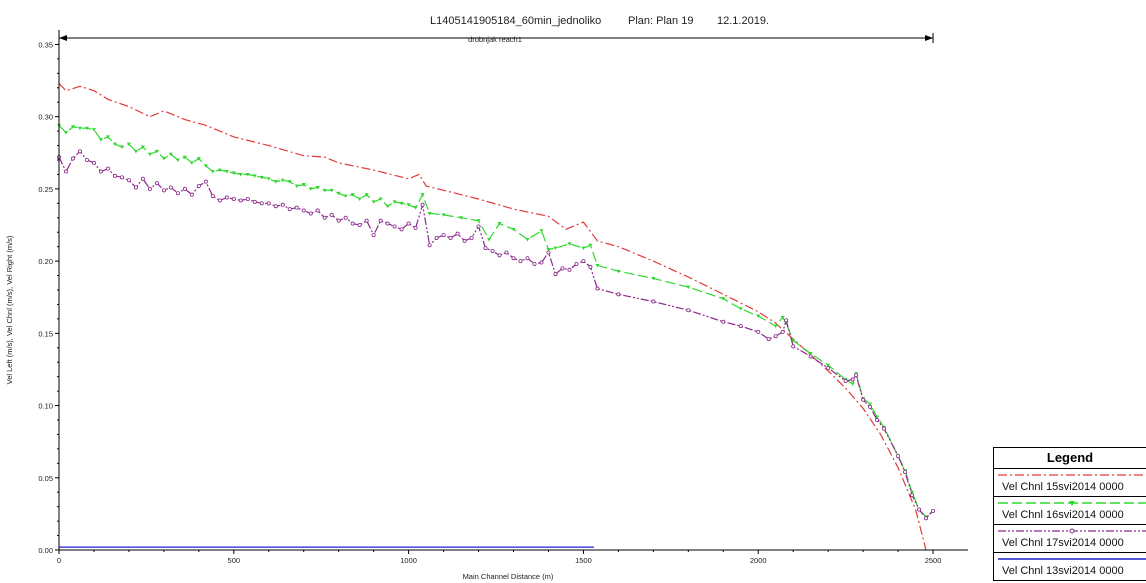 This screenshot has width=1146, height=583. What do you see at coordinates (408, 560) in the screenshot?
I see `x-tick-label: 1000` at bounding box center [408, 560].